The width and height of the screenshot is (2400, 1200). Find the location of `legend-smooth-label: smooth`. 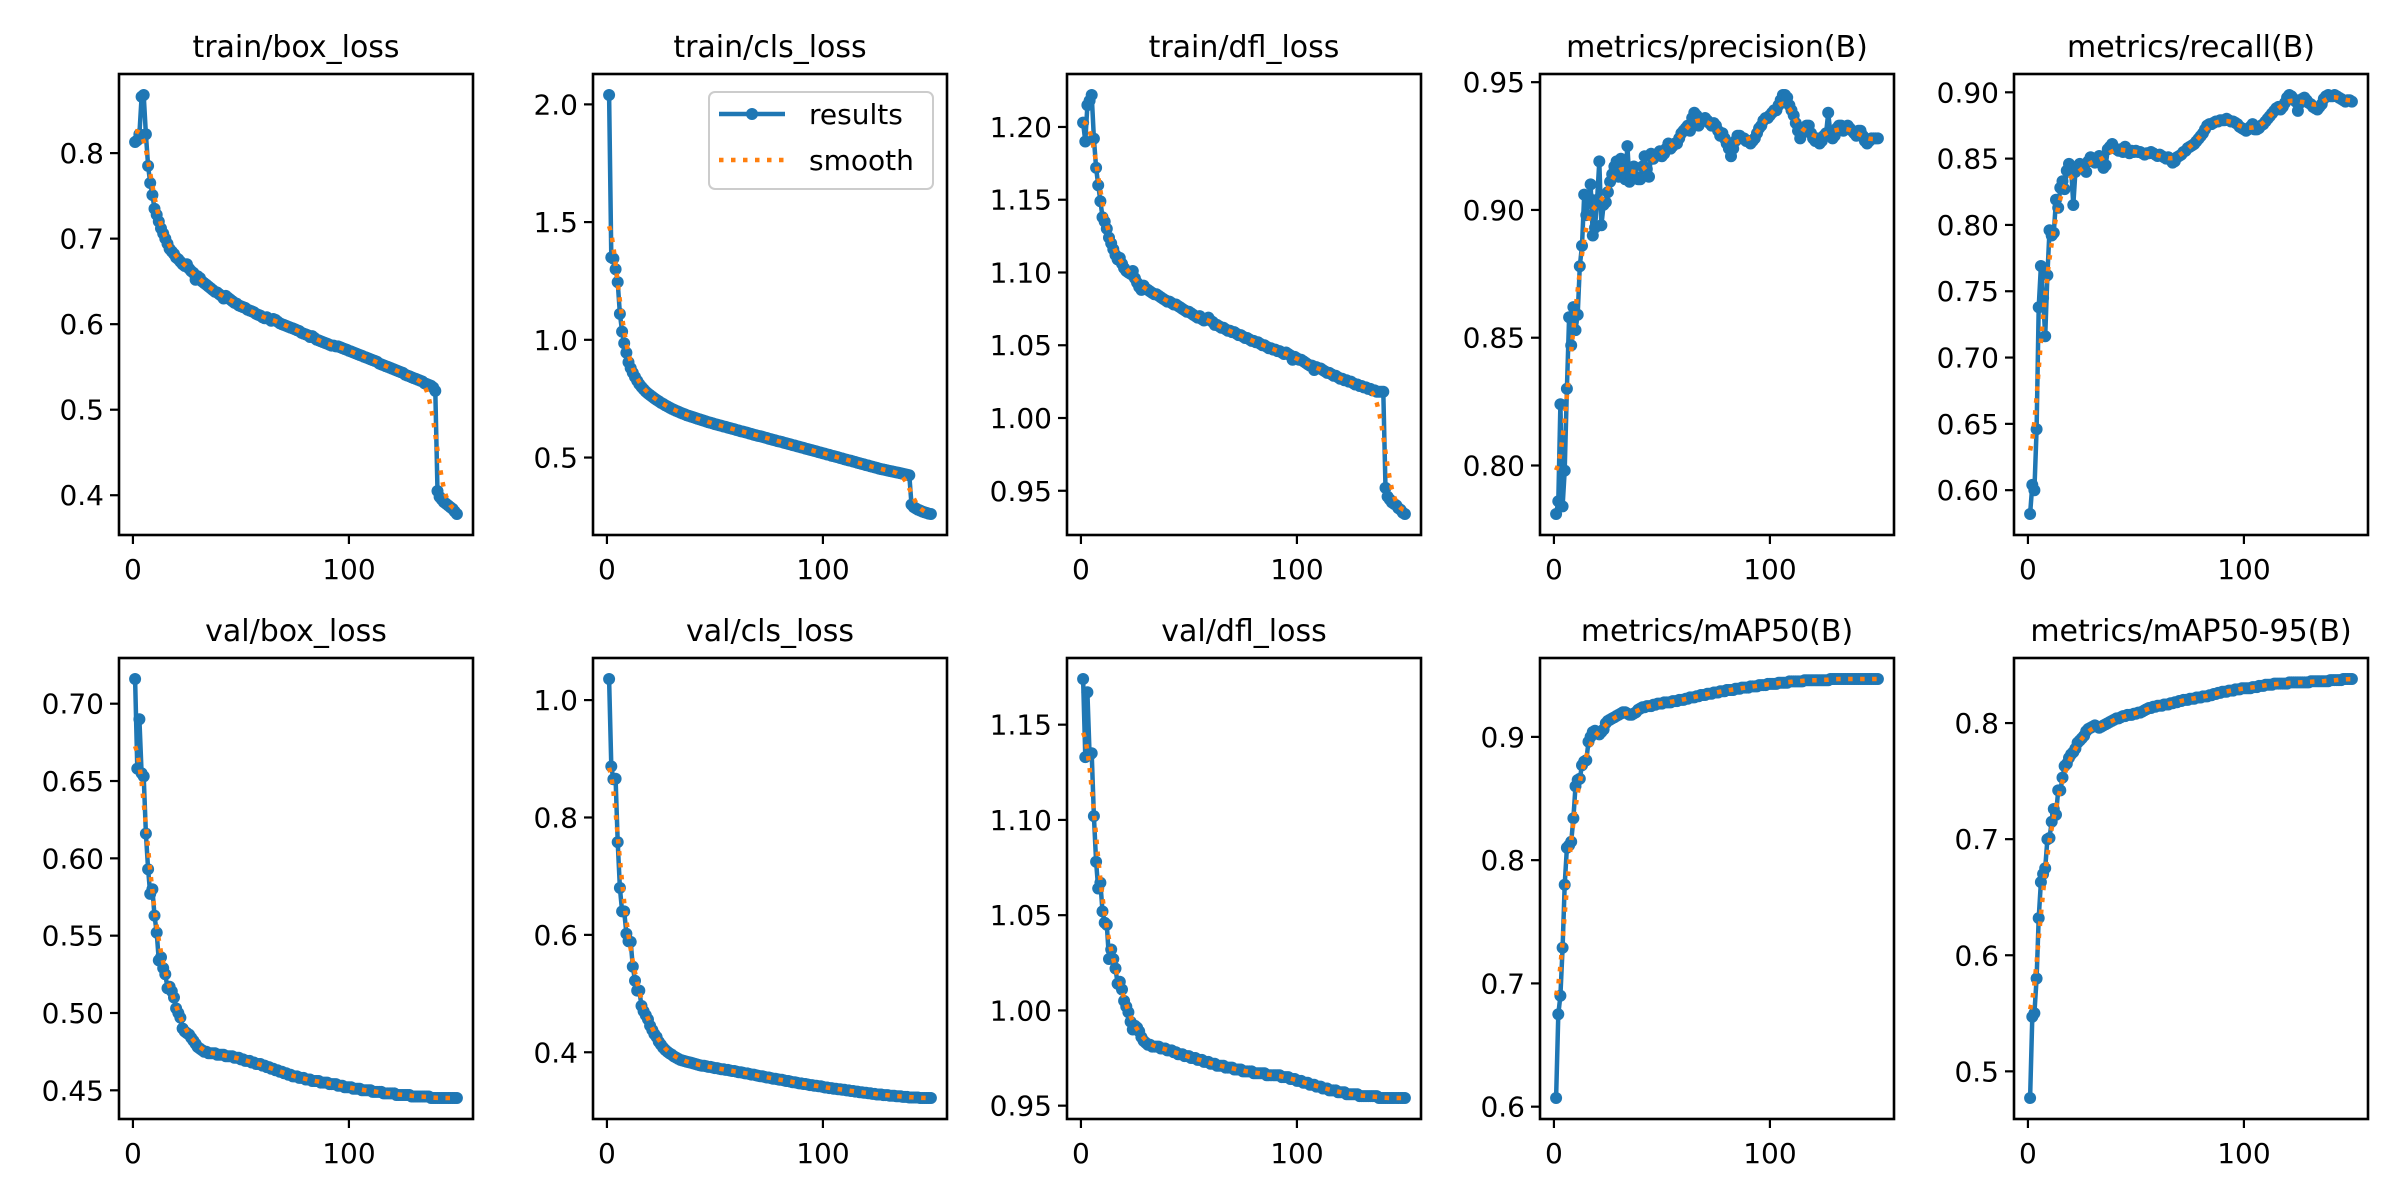

legend-smooth-label: smooth is located at coordinates (861, 160).